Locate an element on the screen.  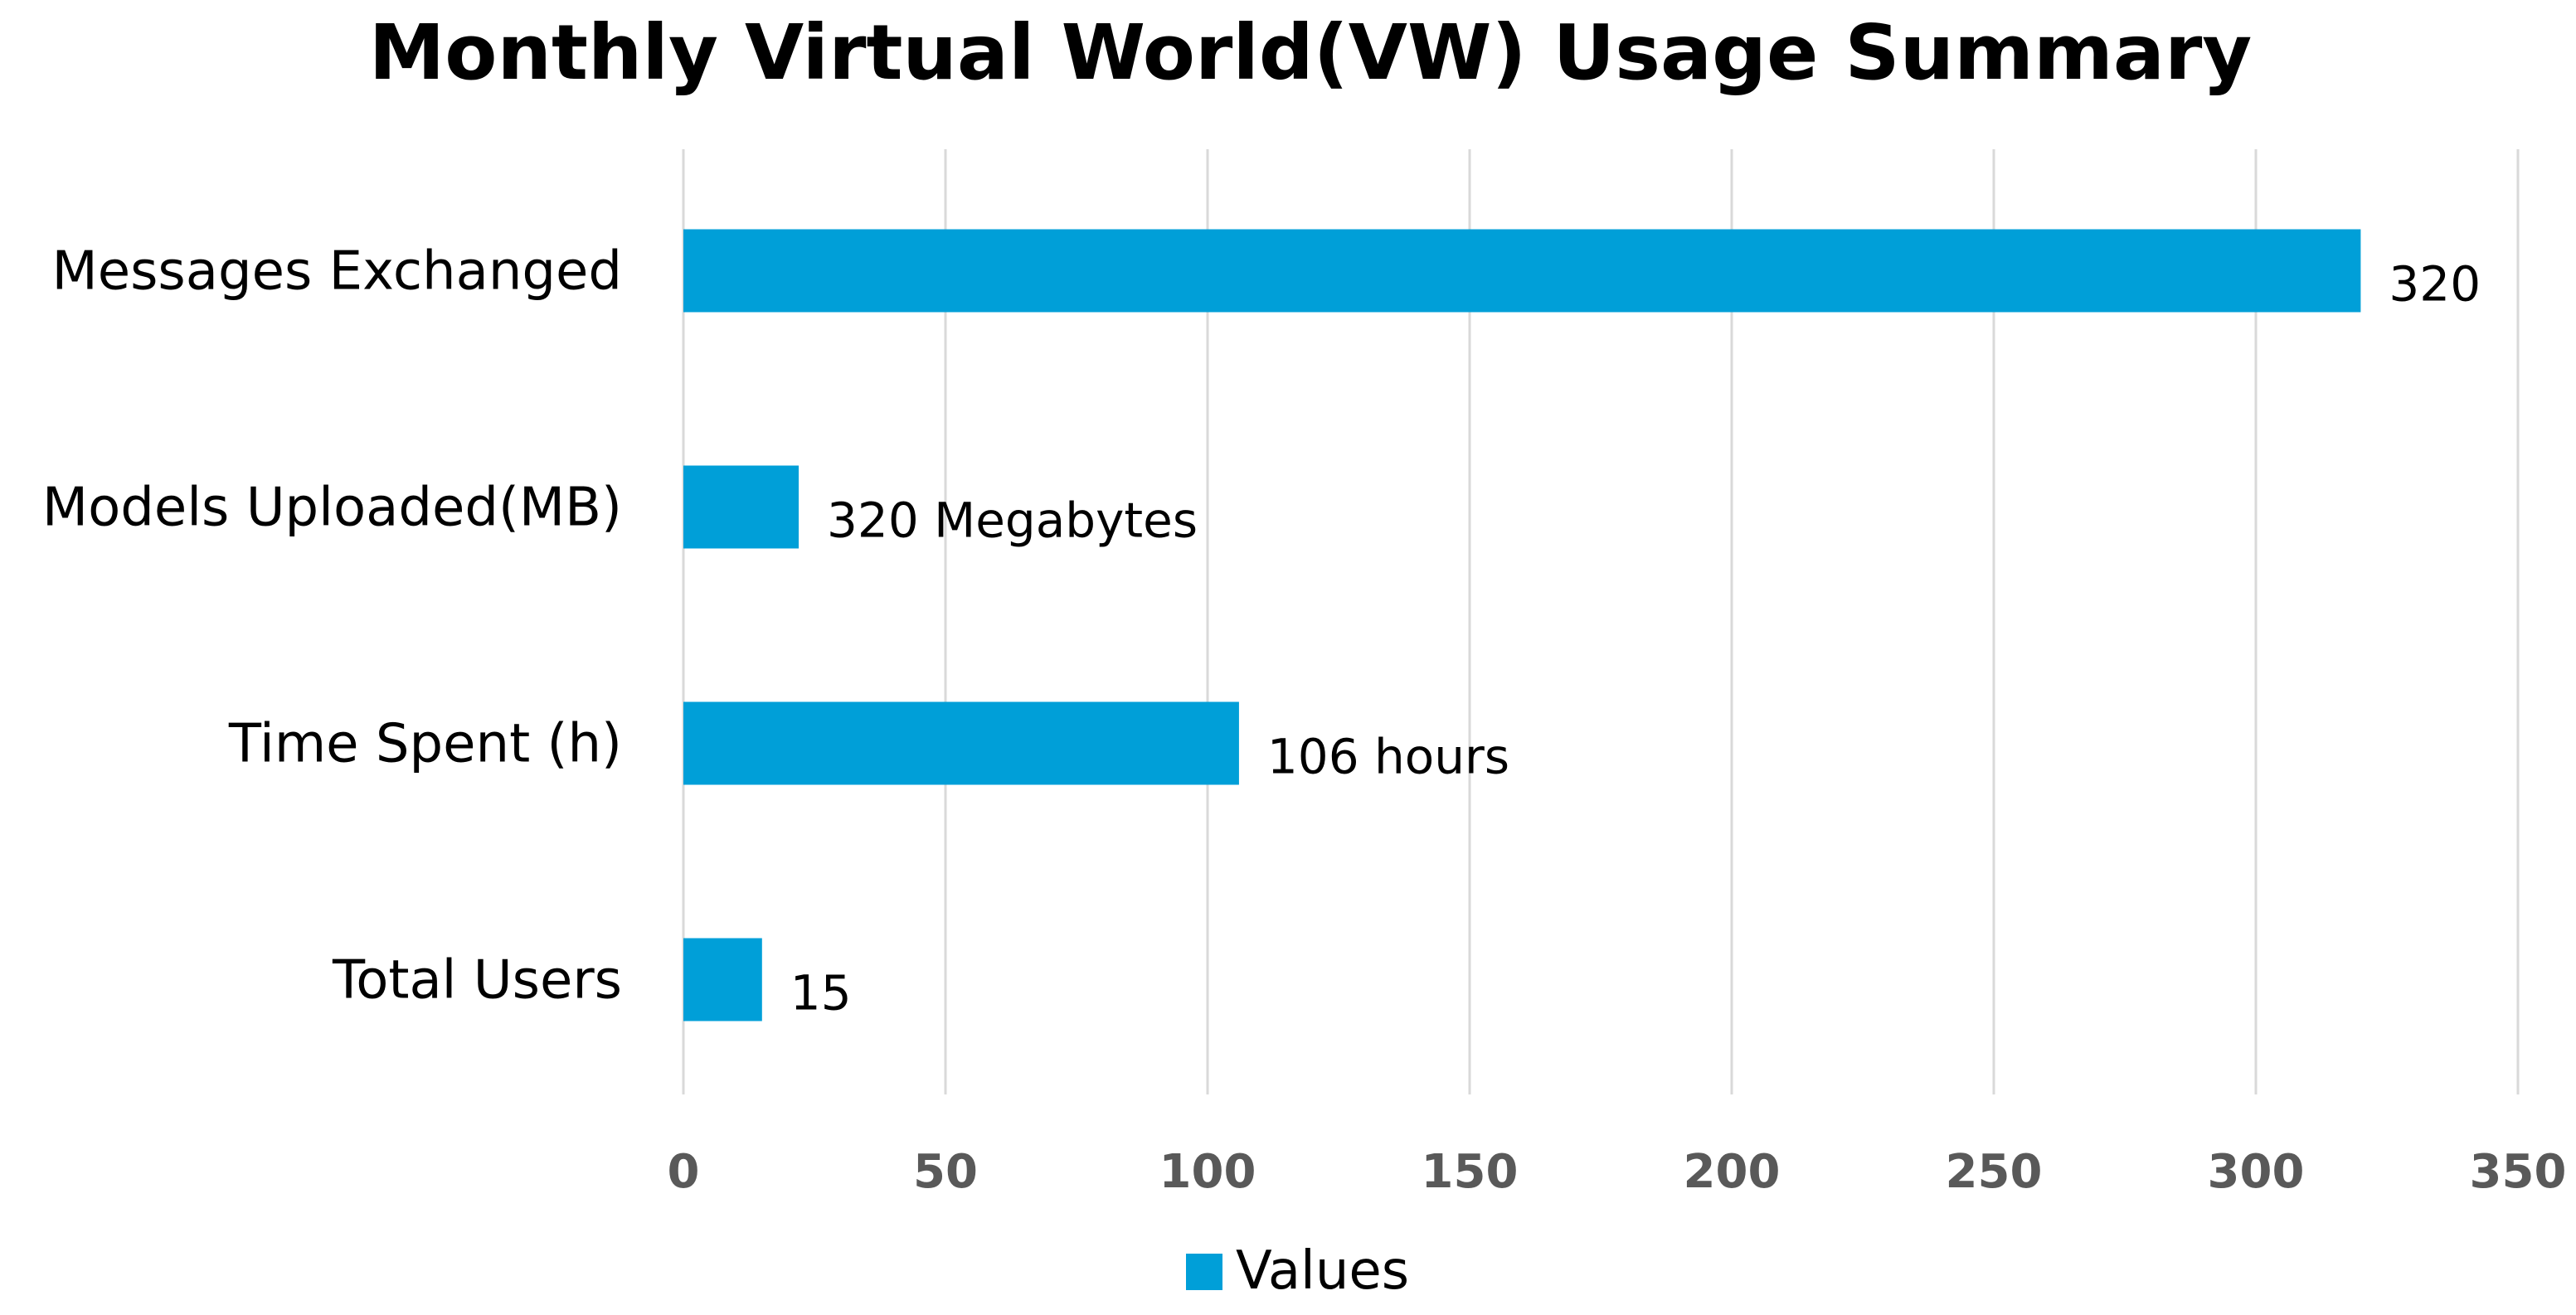
category-label: Time Spent (h) is located at coordinates (425, 744).